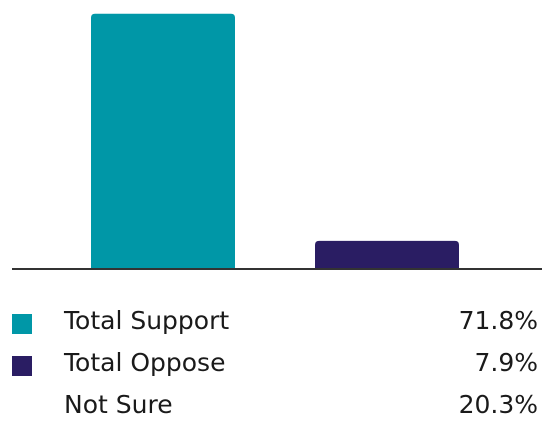 The image size is (542, 426). I want to click on legend-label: Total Support, so click(147, 320).